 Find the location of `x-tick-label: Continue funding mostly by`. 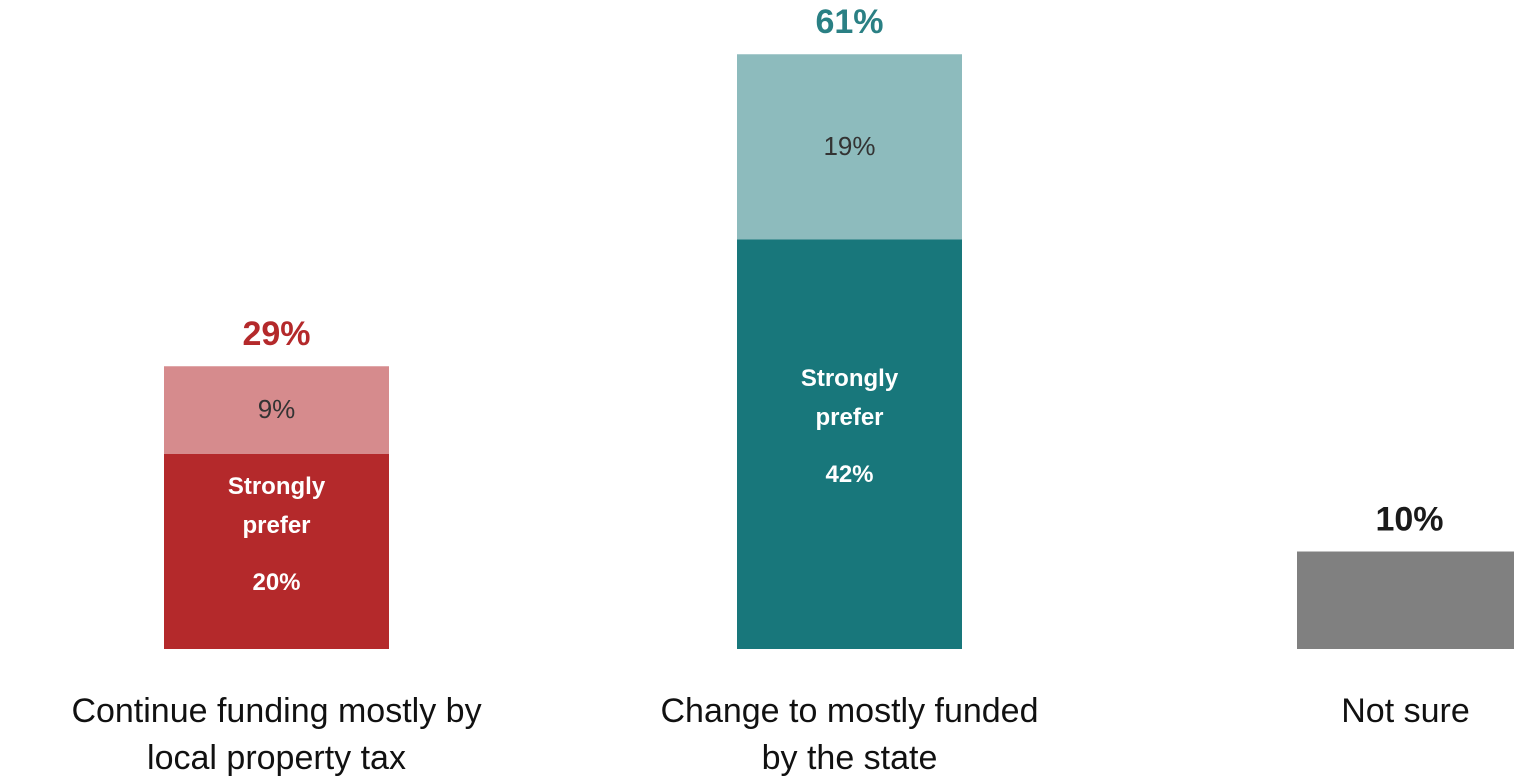

x-tick-label: Continue funding mostly by is located at coordinates (276, 711).